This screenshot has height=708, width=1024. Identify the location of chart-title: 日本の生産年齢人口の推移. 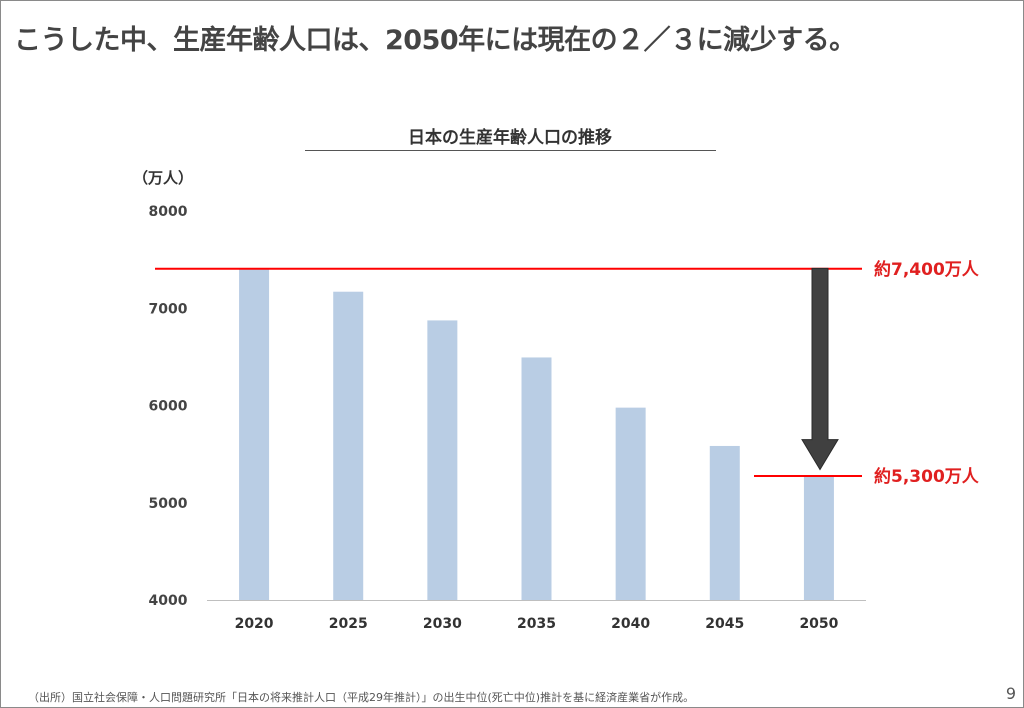
(510, 138).